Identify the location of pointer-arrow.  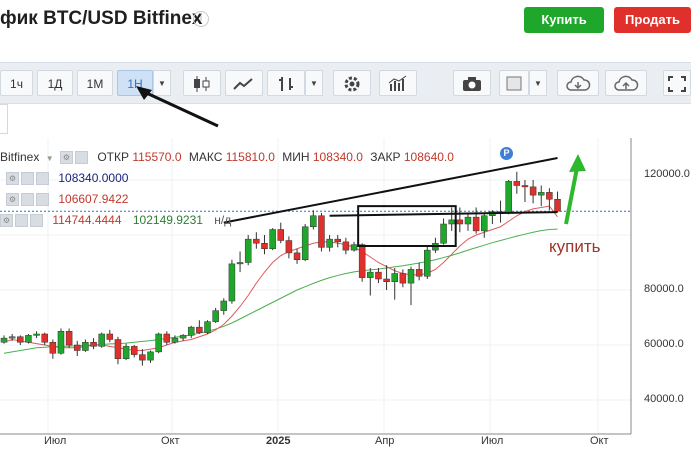
(177, 107).